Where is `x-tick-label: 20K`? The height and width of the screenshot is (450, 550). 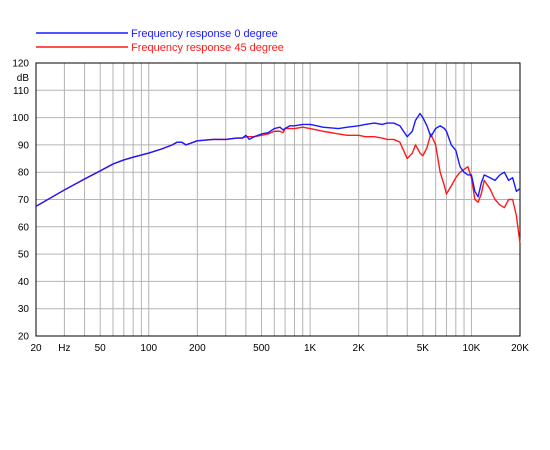
x-tick-label: 20K is located at coordinates (520, 348).